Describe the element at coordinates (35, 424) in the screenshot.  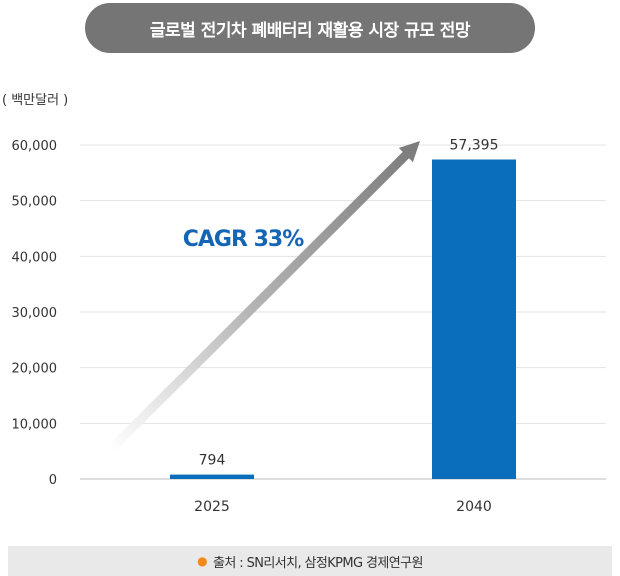
I see `y-tick-label: 10,000` at that location.